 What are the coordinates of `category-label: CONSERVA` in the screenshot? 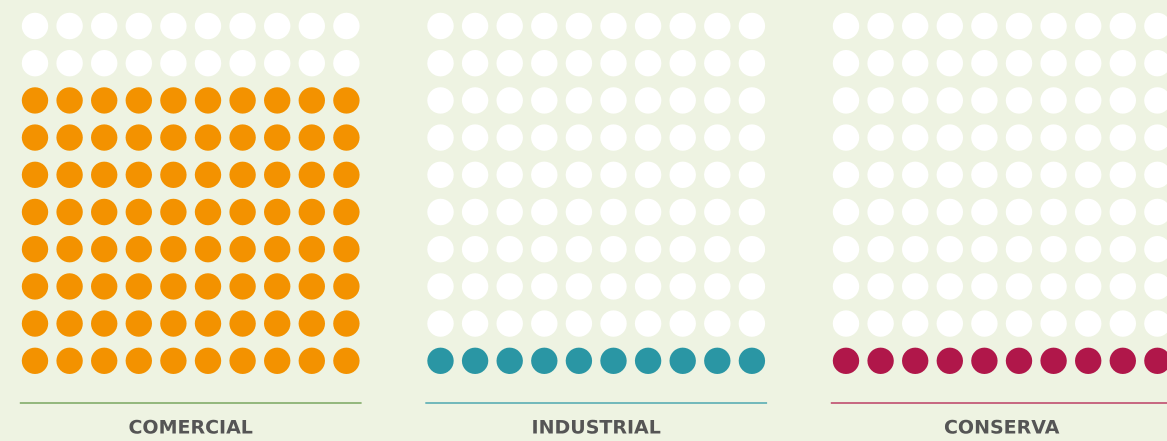 It's located at (1002, 428).